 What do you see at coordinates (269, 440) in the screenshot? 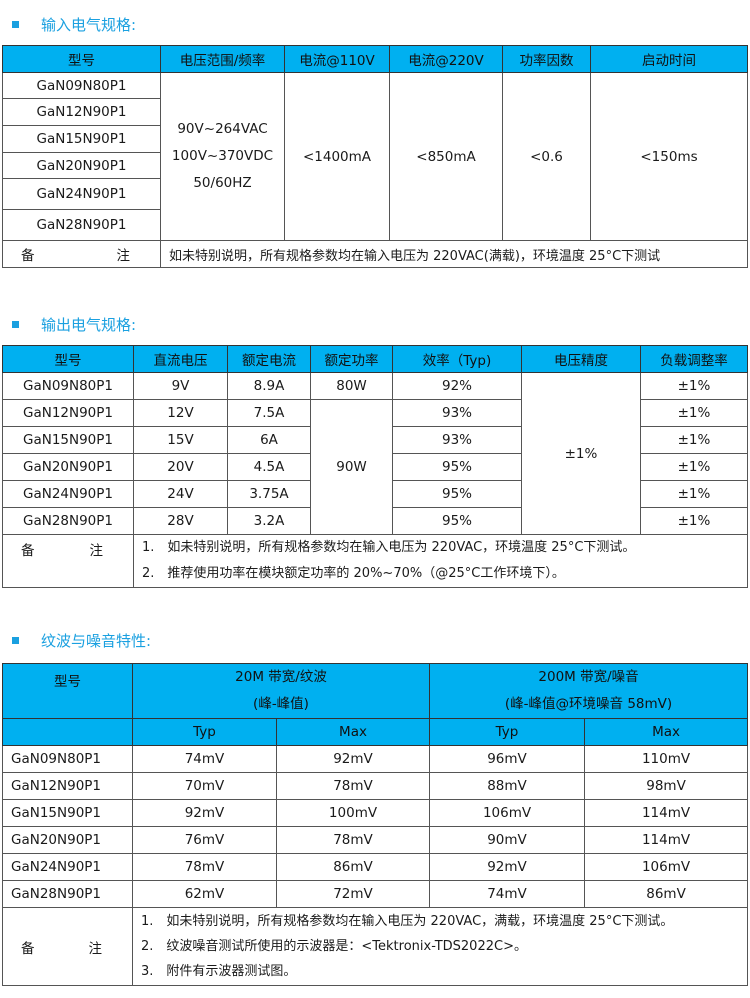
I see `cell: 6A` at bounding box center [269, 440].